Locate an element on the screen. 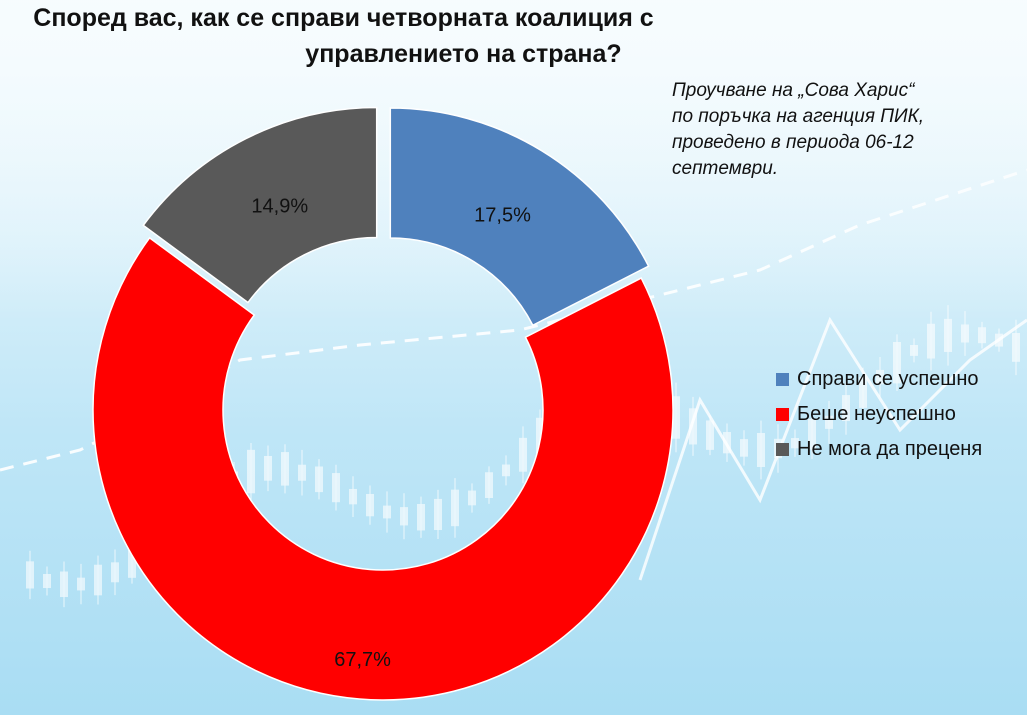  slice-success is located at coordinates (519, 217).